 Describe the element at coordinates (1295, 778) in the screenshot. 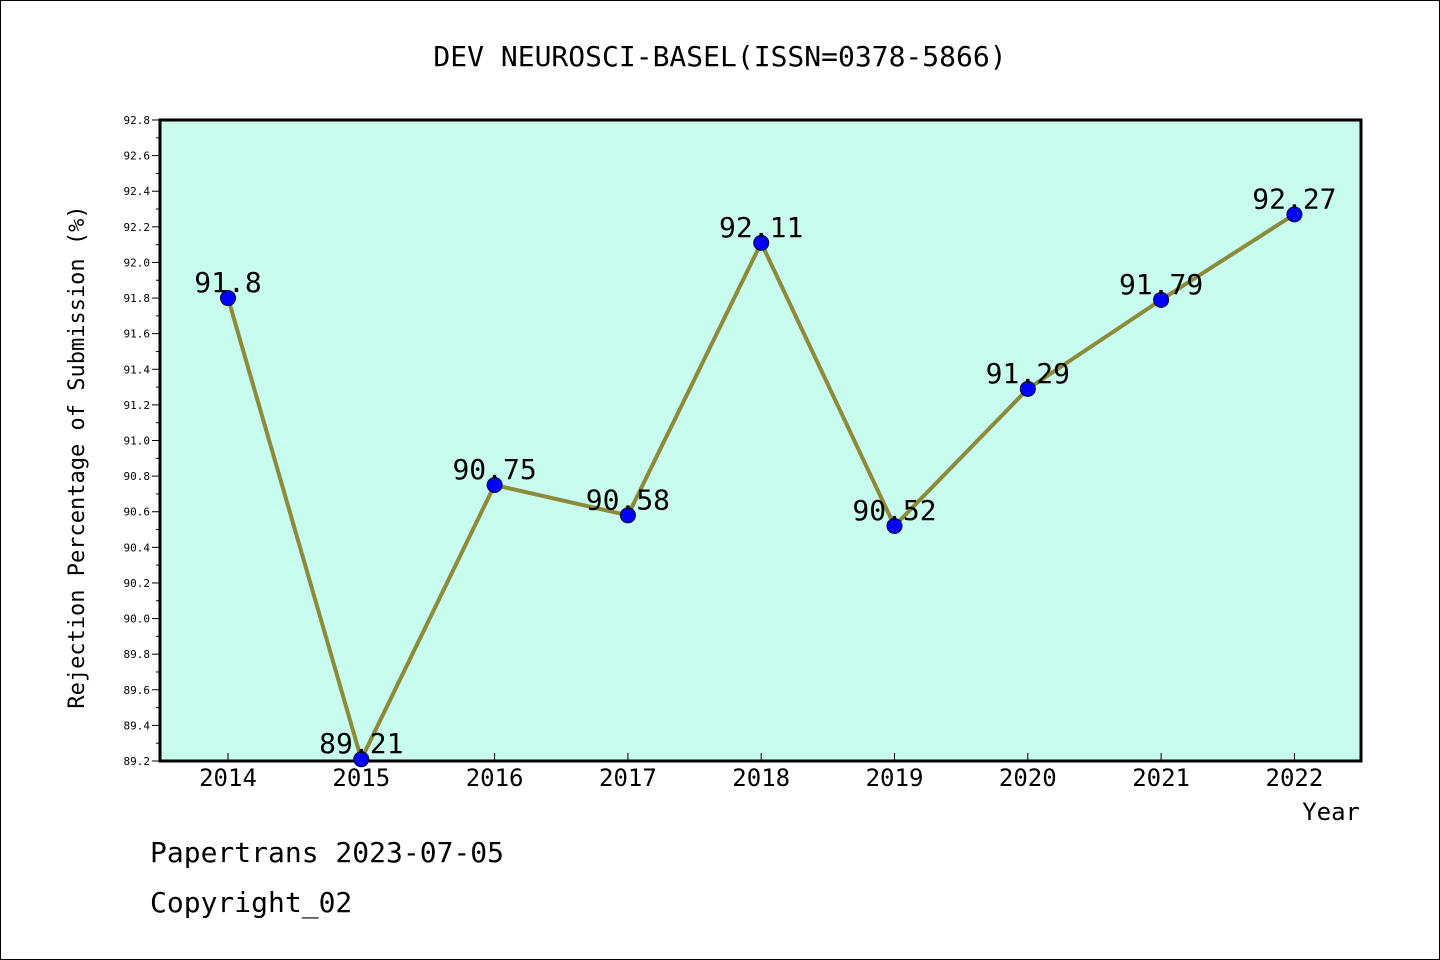

I see `x-tick-label: 2022` at that location.